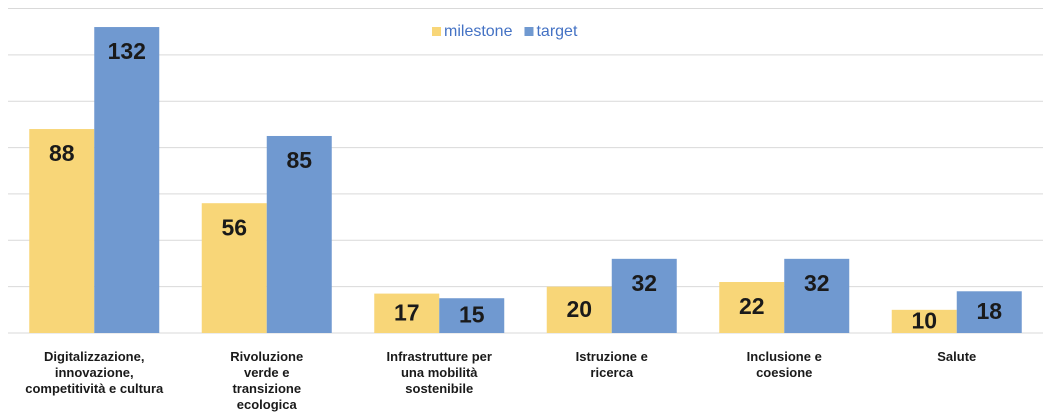  I want to click on legend-label: milestone, so click(478, 31).